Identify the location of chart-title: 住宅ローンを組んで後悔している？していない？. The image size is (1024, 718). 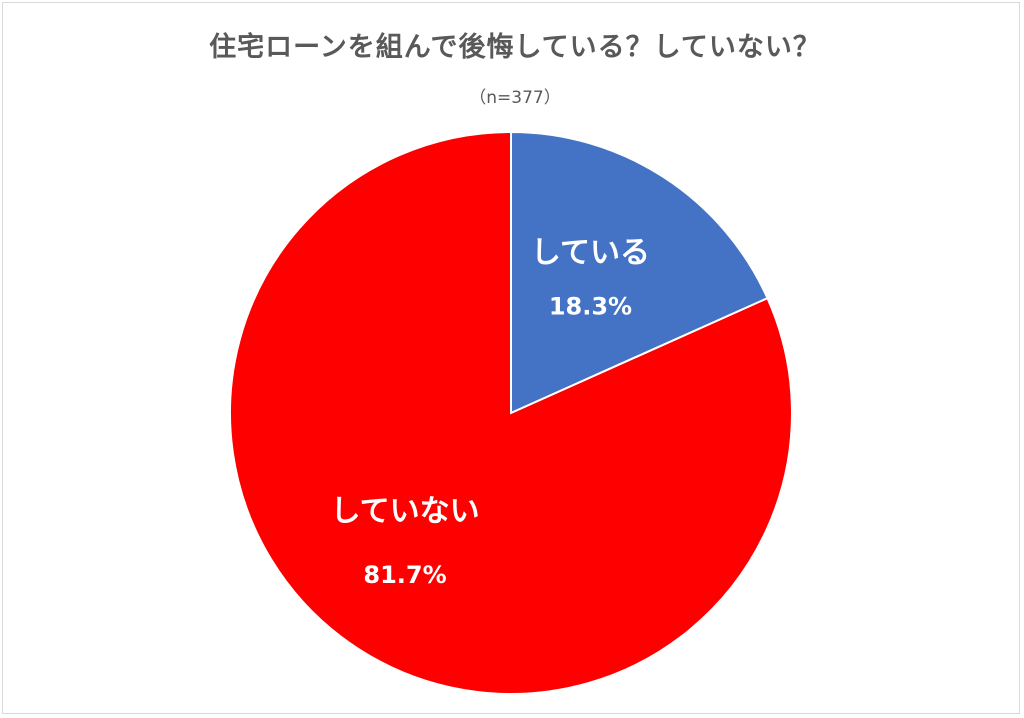
(515, 47).